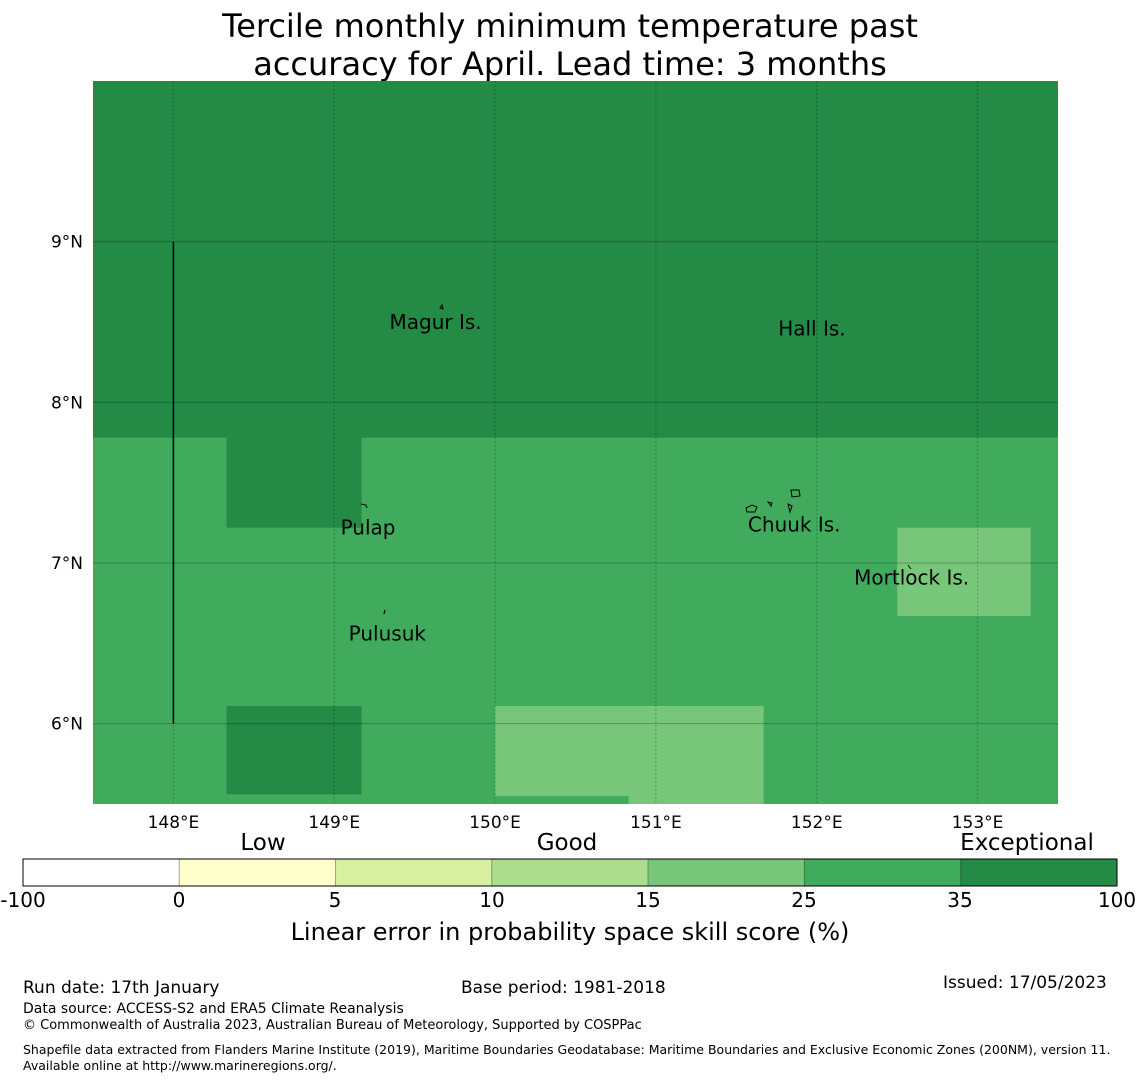 Image resolution: width=1140 pixels, height=1080 pixels. What do you see at coordinates (67, 243) in the screenshot?
I see `lat-tick-label: 9°N` at bounding box center [67, 243].